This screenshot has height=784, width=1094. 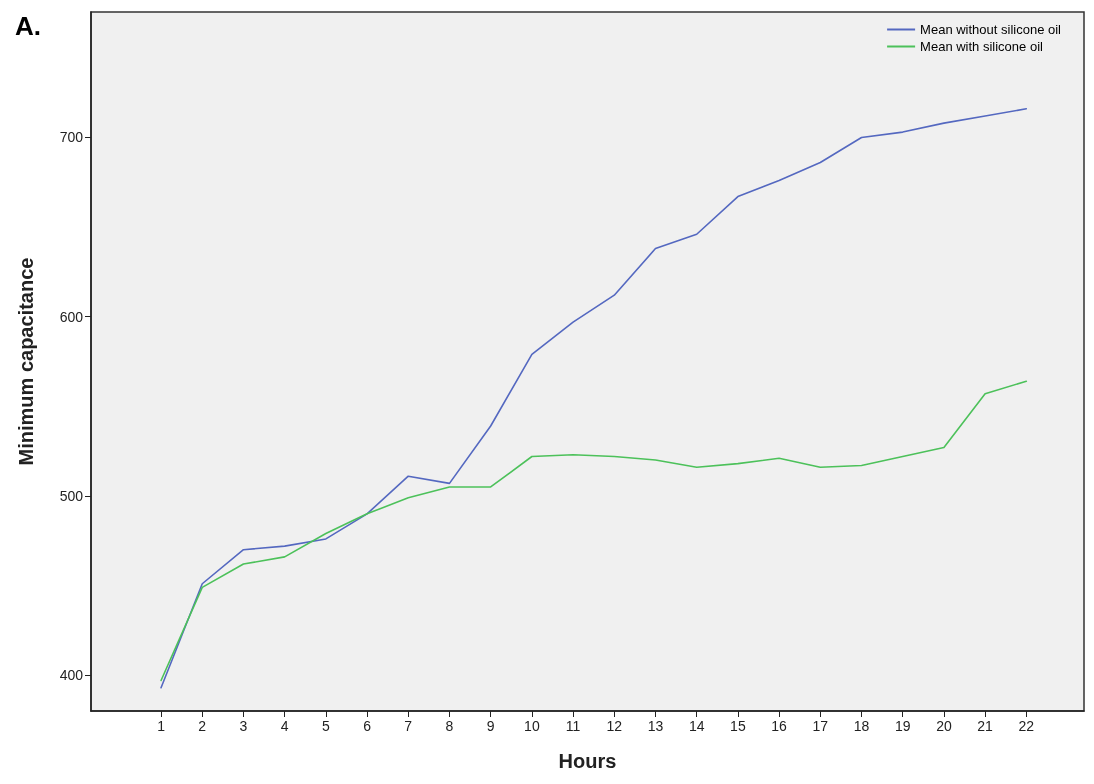 What do you see at coordinates (861, 726) in the screenshot?
I see `x-tick-label: 18` at bounding box center [861, 726].